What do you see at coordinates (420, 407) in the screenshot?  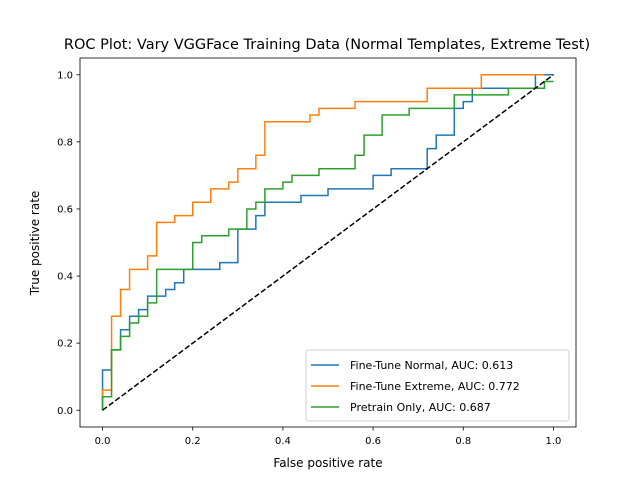 I see `legend-label-3: Pretrain Only, AUC: 0.687` at bounding box center [420, 407].